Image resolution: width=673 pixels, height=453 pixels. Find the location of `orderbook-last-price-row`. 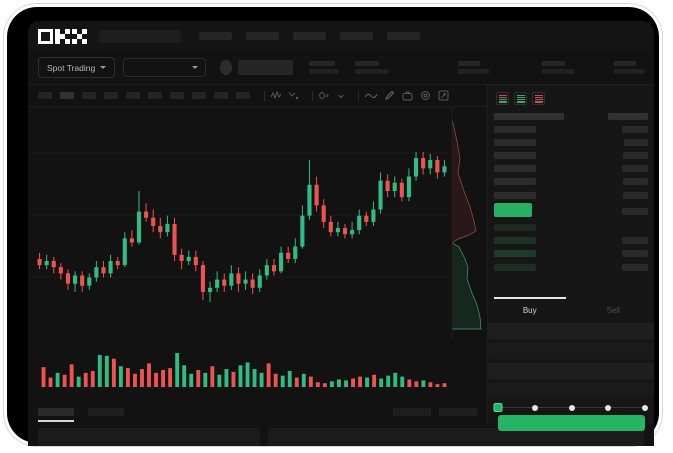

orderbook-last-price-row is located at coordinates (571, 210).